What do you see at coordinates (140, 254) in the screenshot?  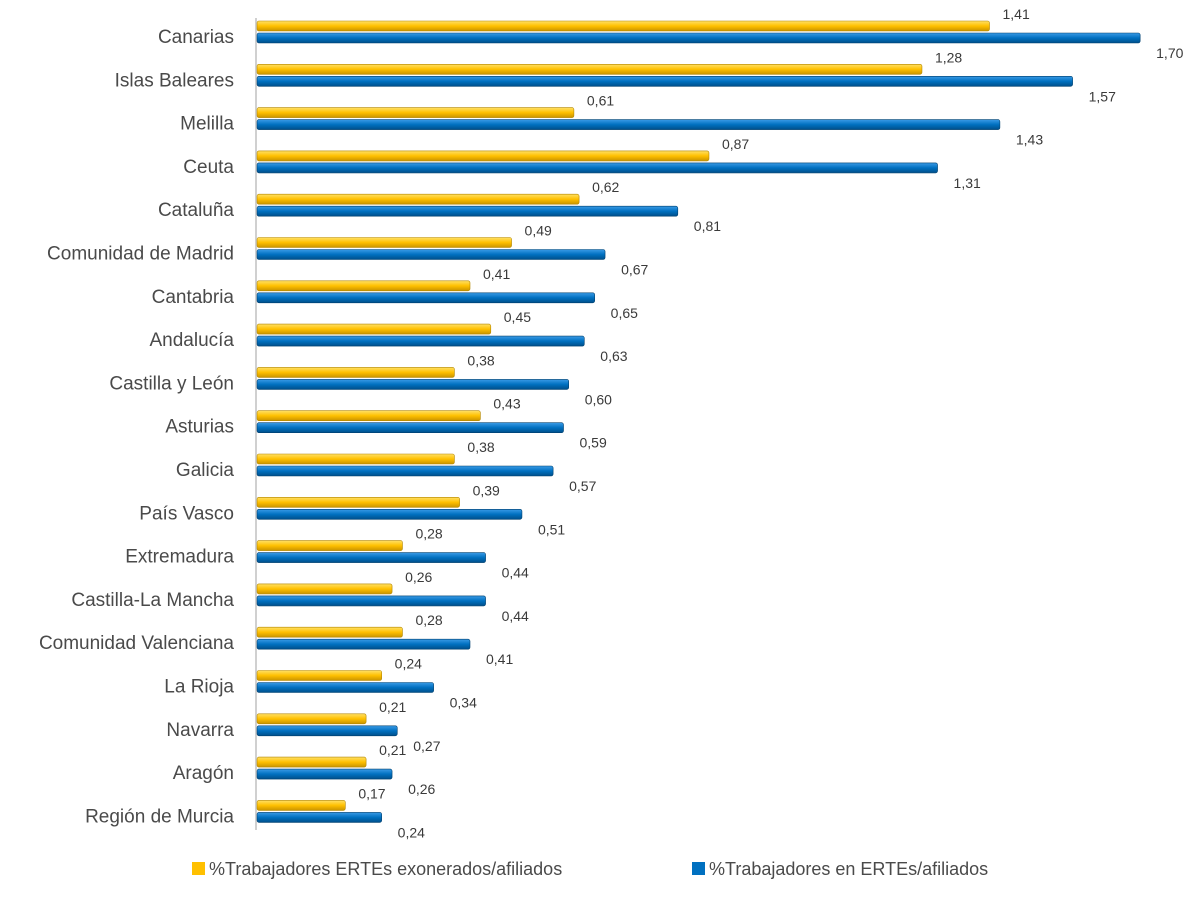 I see `category-label: Comunidad de Madrid` at bounding box center [140, 254].